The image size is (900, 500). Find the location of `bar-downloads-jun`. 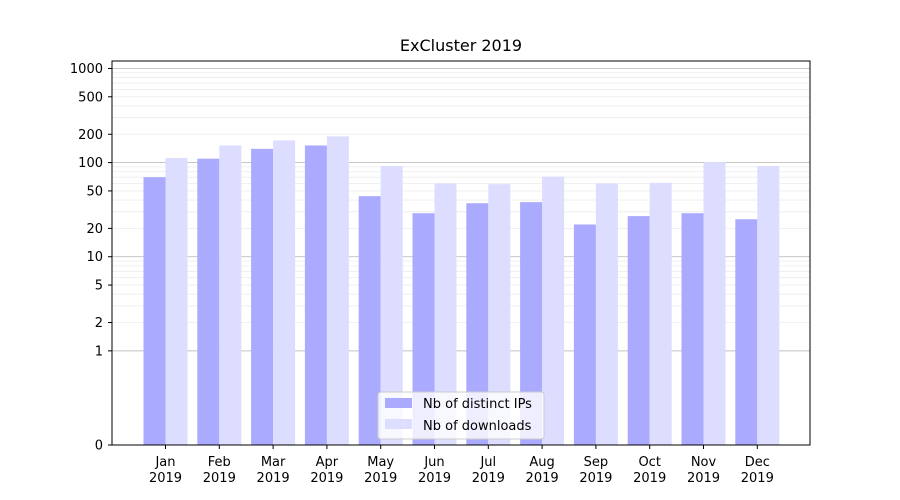

bar-downloads-jun is located at coordinates (445, 314).